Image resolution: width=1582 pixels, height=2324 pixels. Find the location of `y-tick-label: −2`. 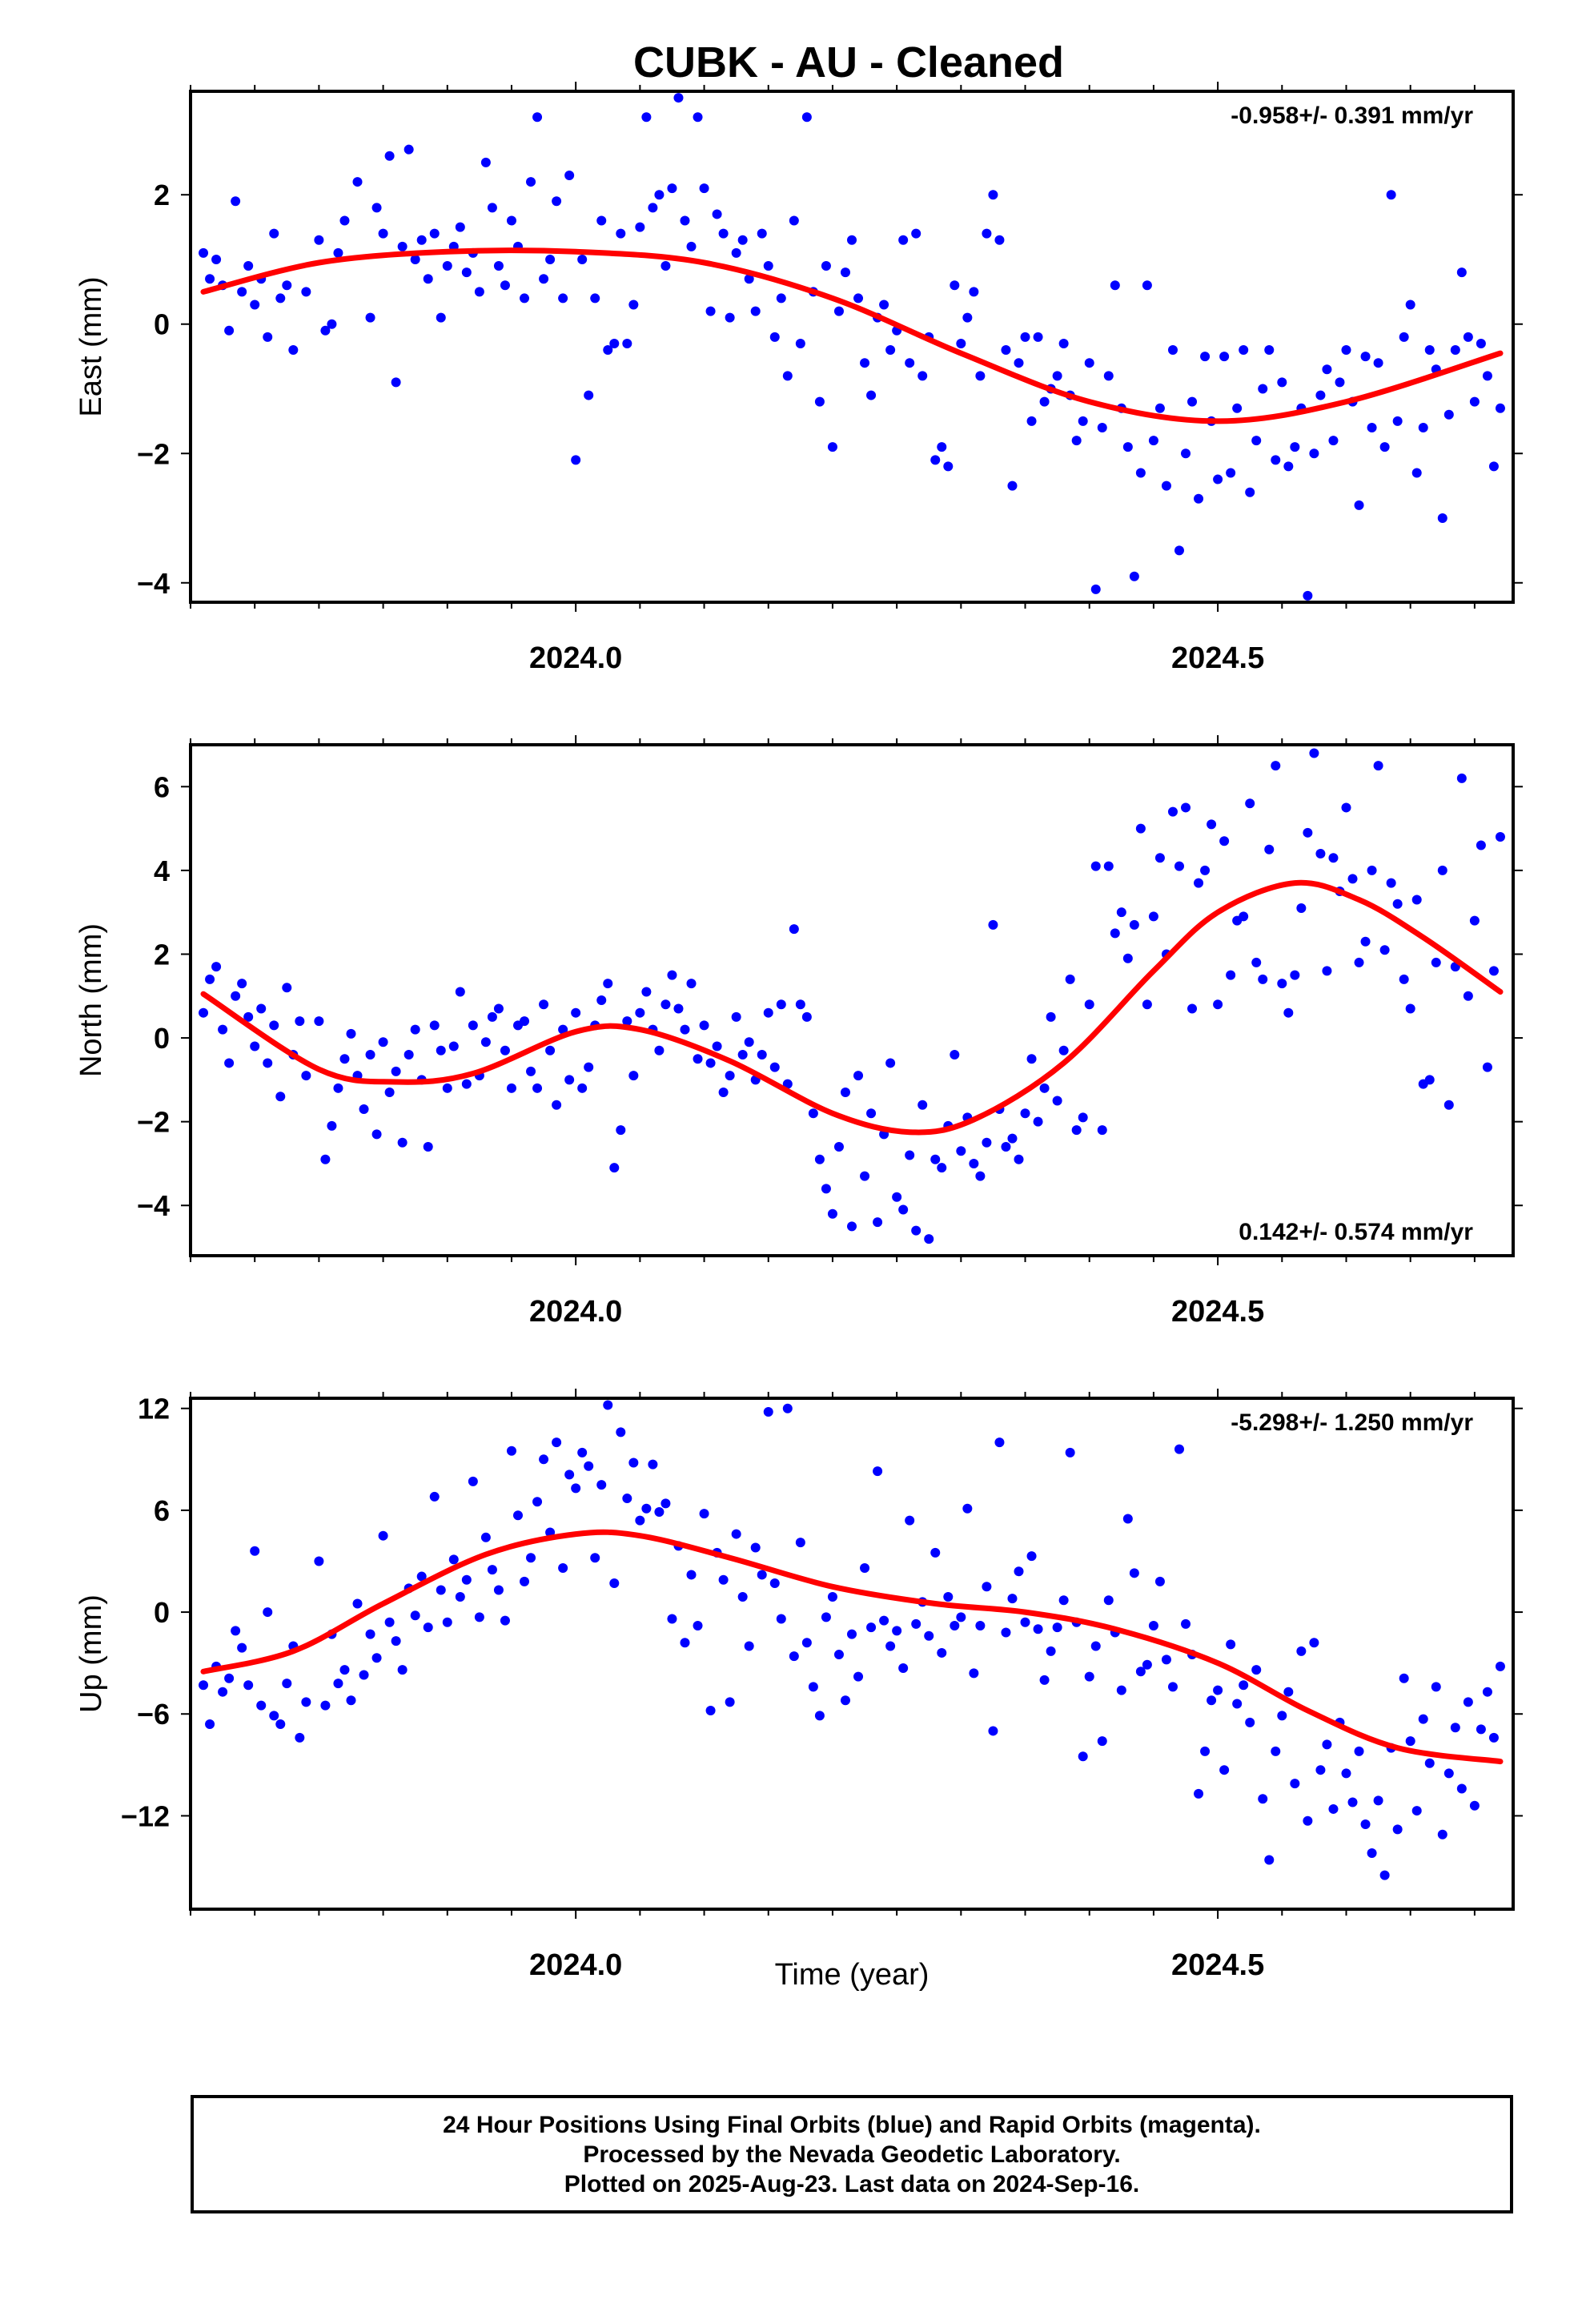

y-tick-label: −2 is located at coordinates (154, 453).